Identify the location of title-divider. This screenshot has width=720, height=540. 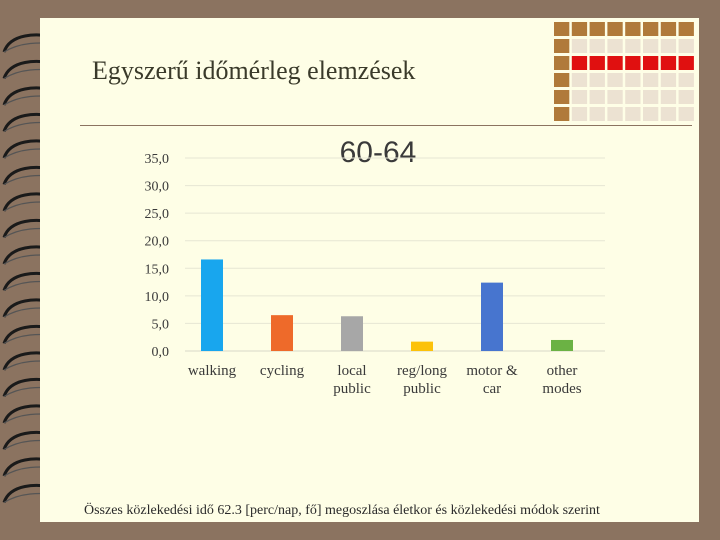
(386, 125).